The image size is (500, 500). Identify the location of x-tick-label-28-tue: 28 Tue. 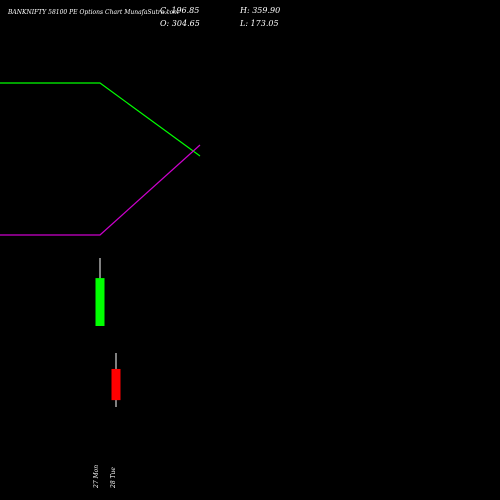
(113, 478).